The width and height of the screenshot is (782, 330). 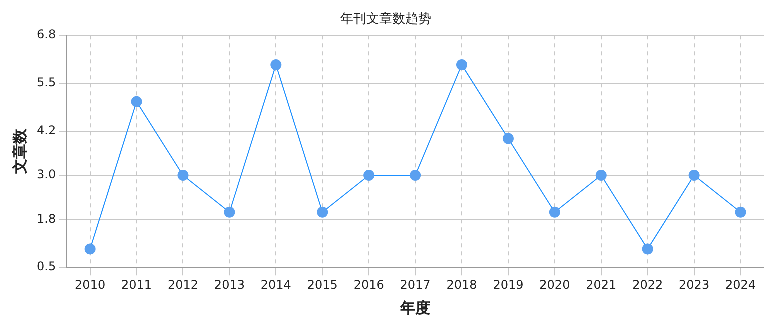 What do you see at coordinates (740, 285) in the screenshot?
I see `x-tick-label: 2024` at bounding box center [740, 285].